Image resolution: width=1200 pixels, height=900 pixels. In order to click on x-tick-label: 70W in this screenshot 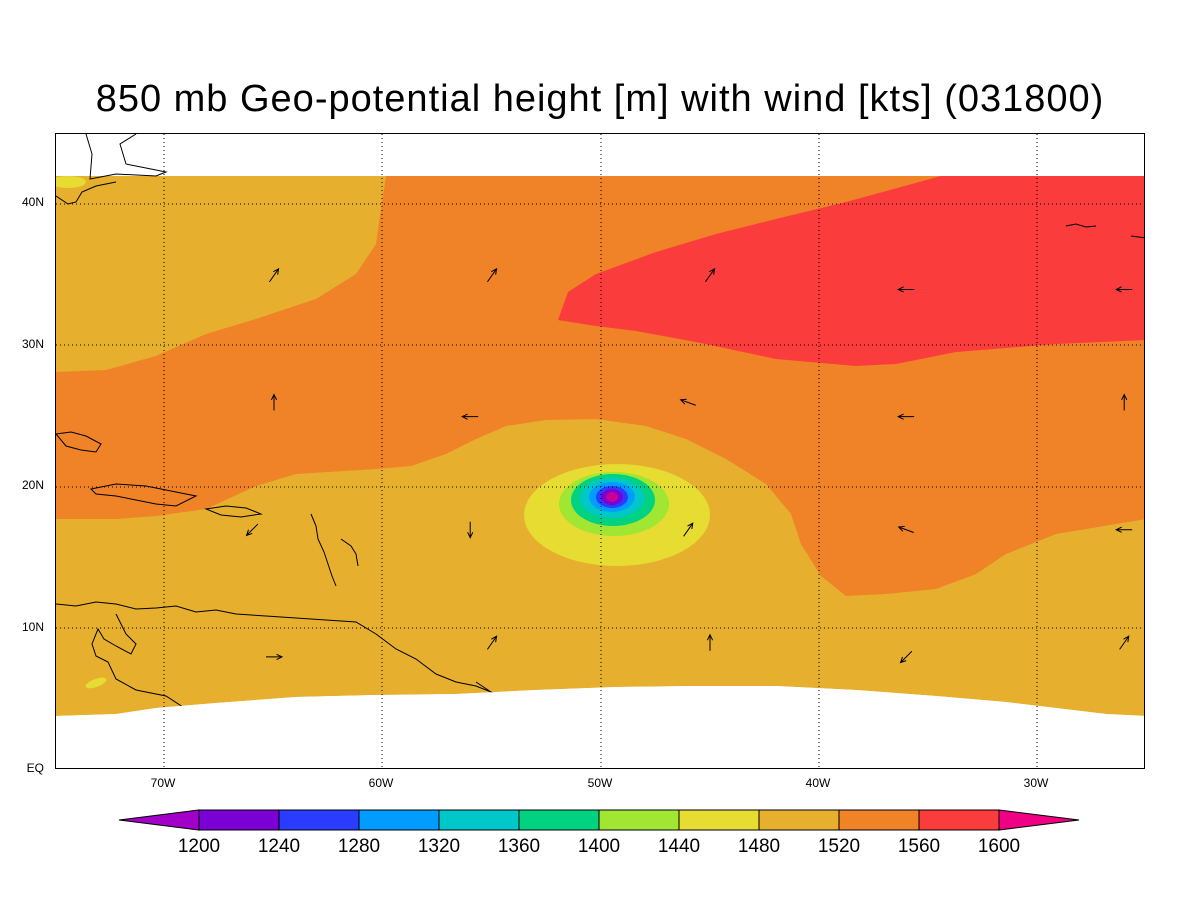, I will do `click(163, 783)`.